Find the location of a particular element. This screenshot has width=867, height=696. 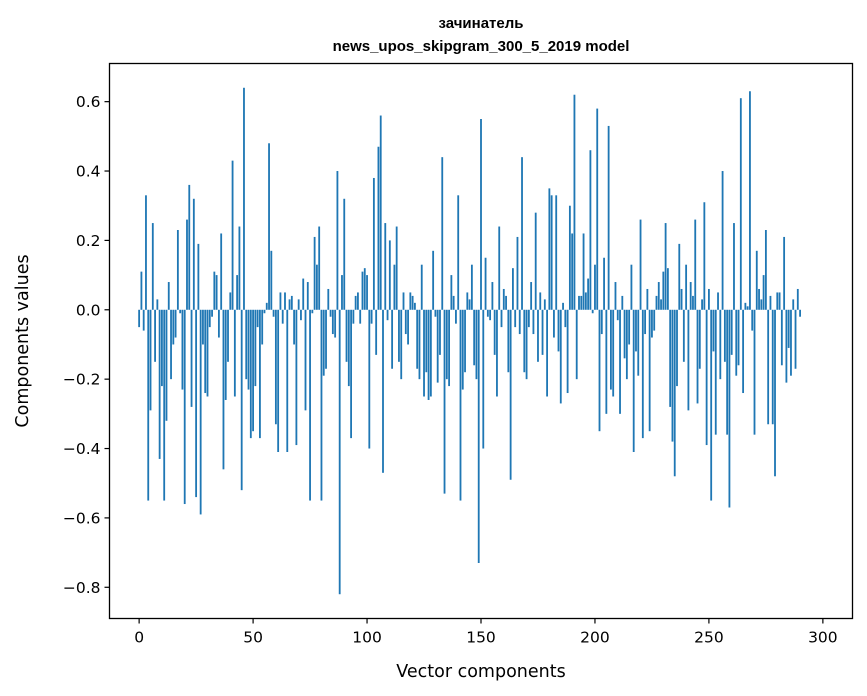

x-tick-label: 100 is located at coordinates (367, 638).